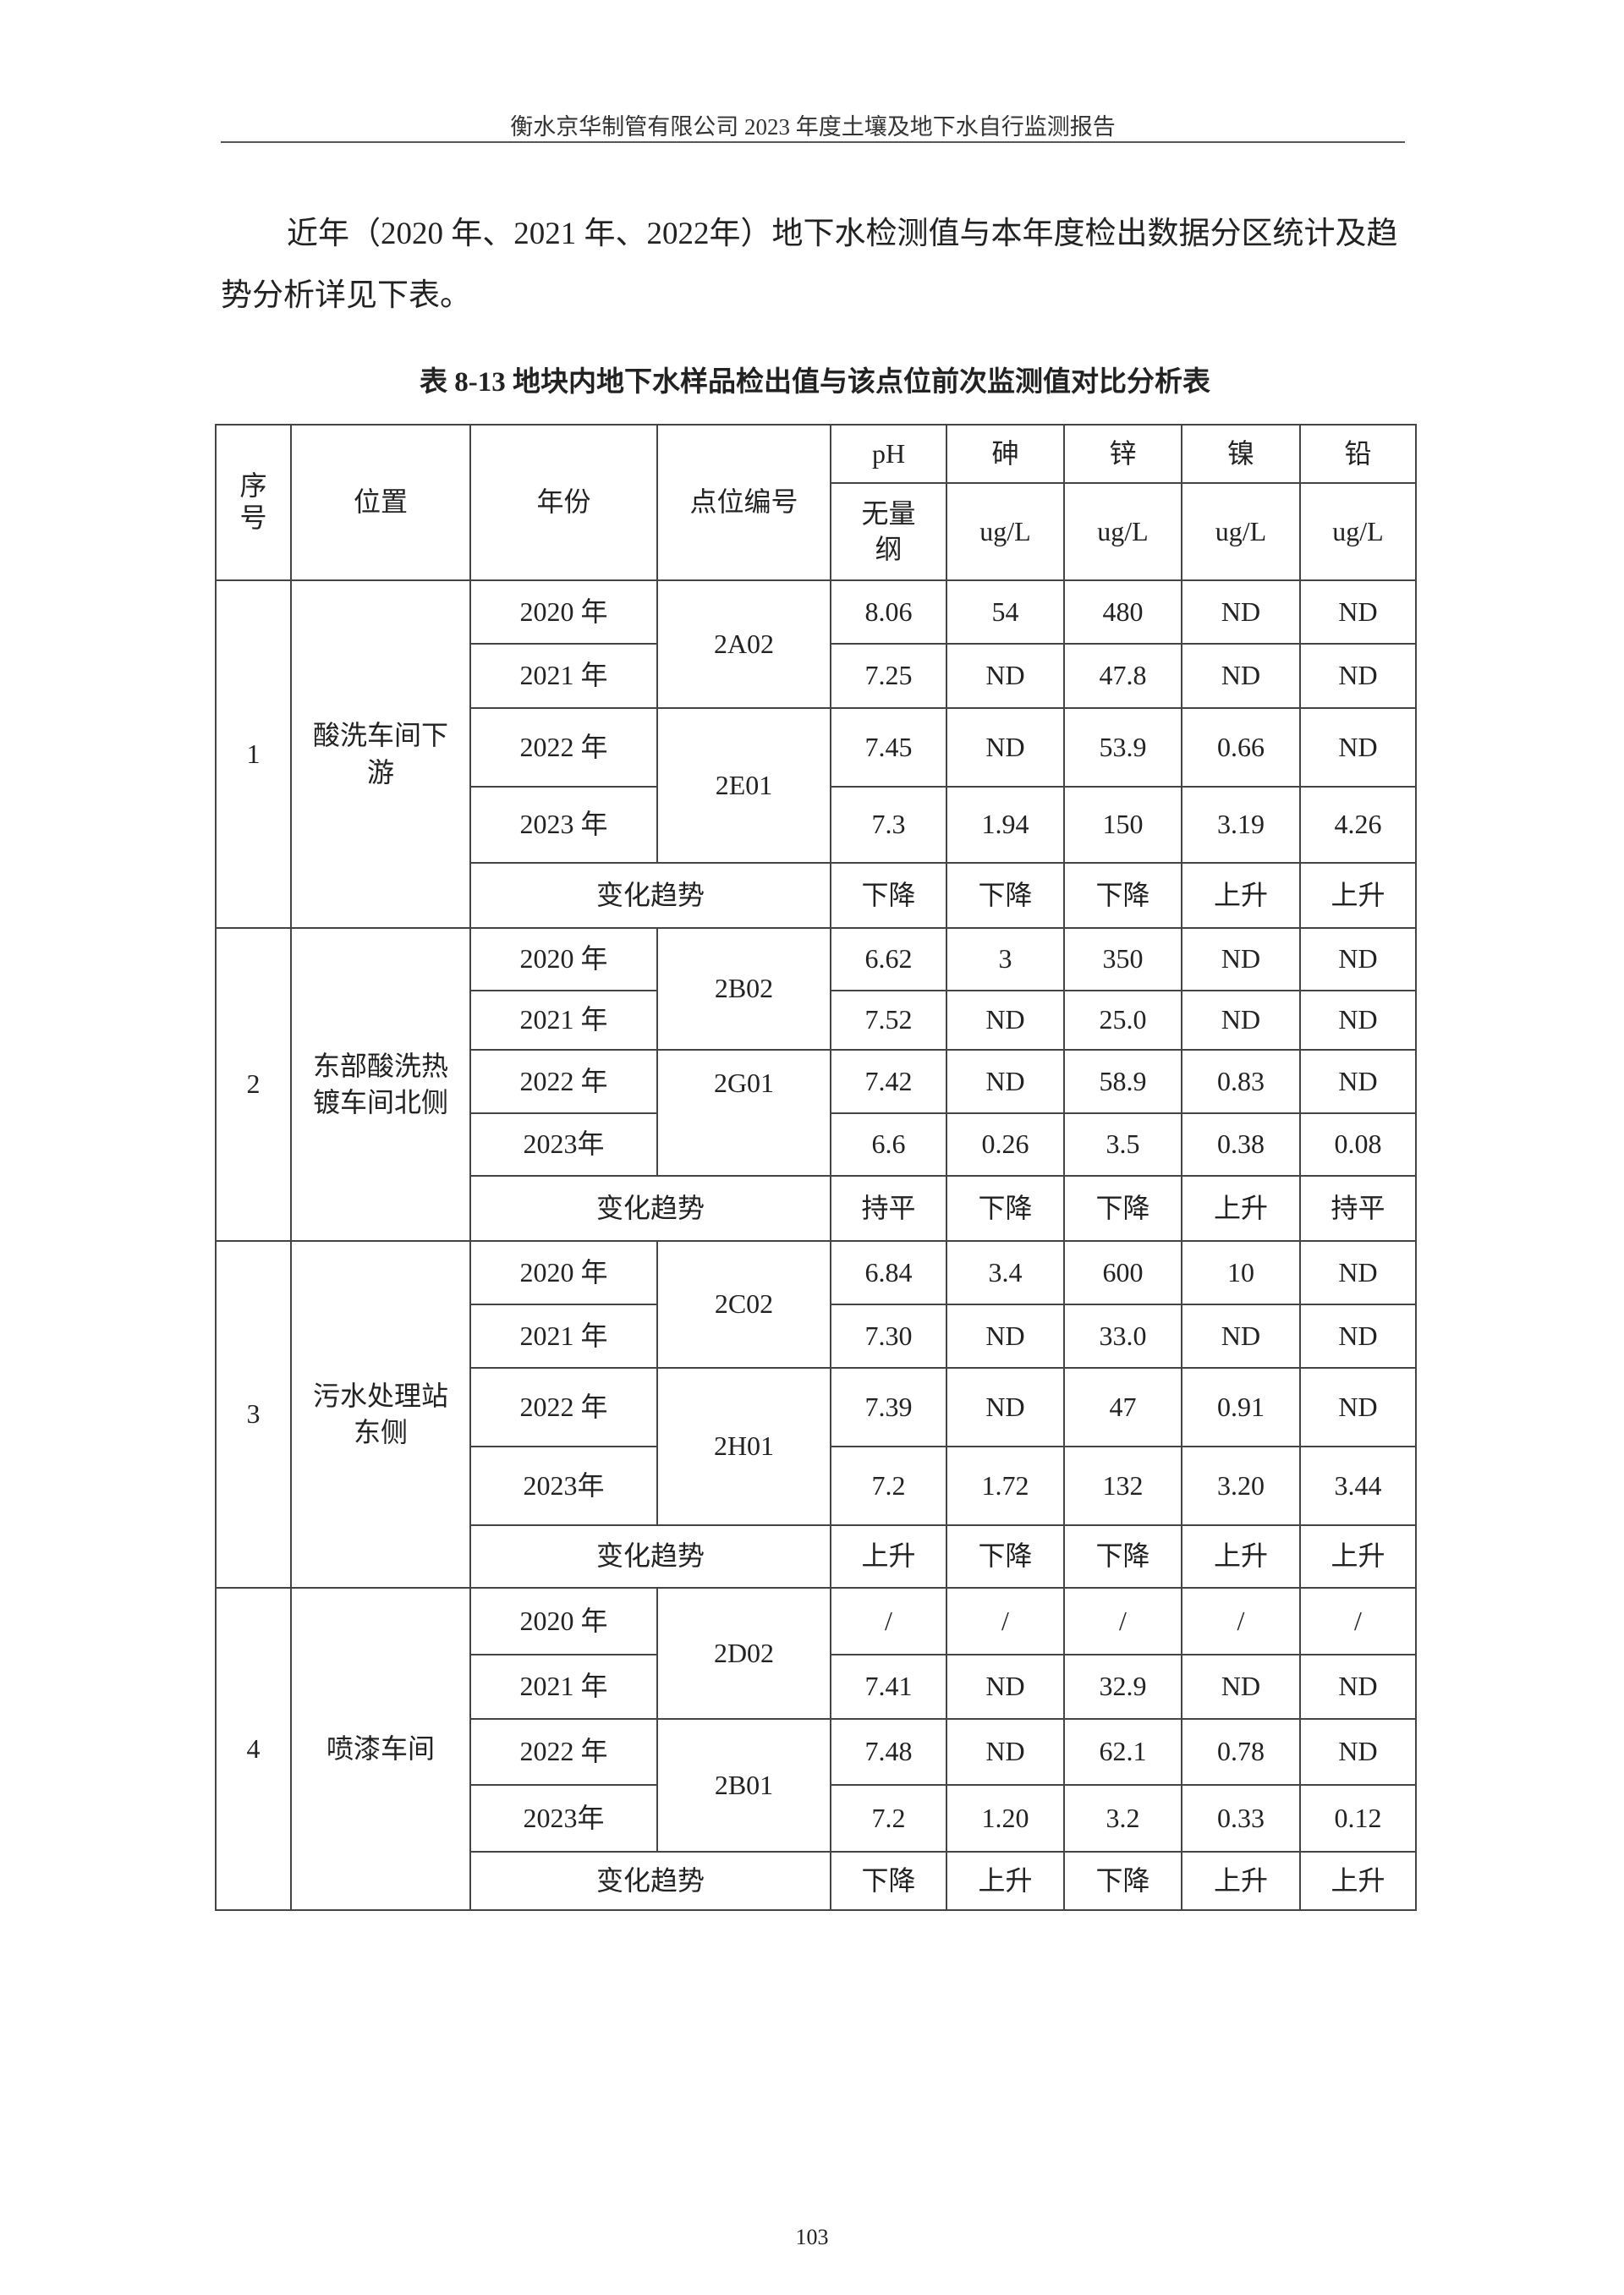  Describe the element at coordinates (1241, 454) in the screenshot. I see `header-param-nickel: 镍` at that location.